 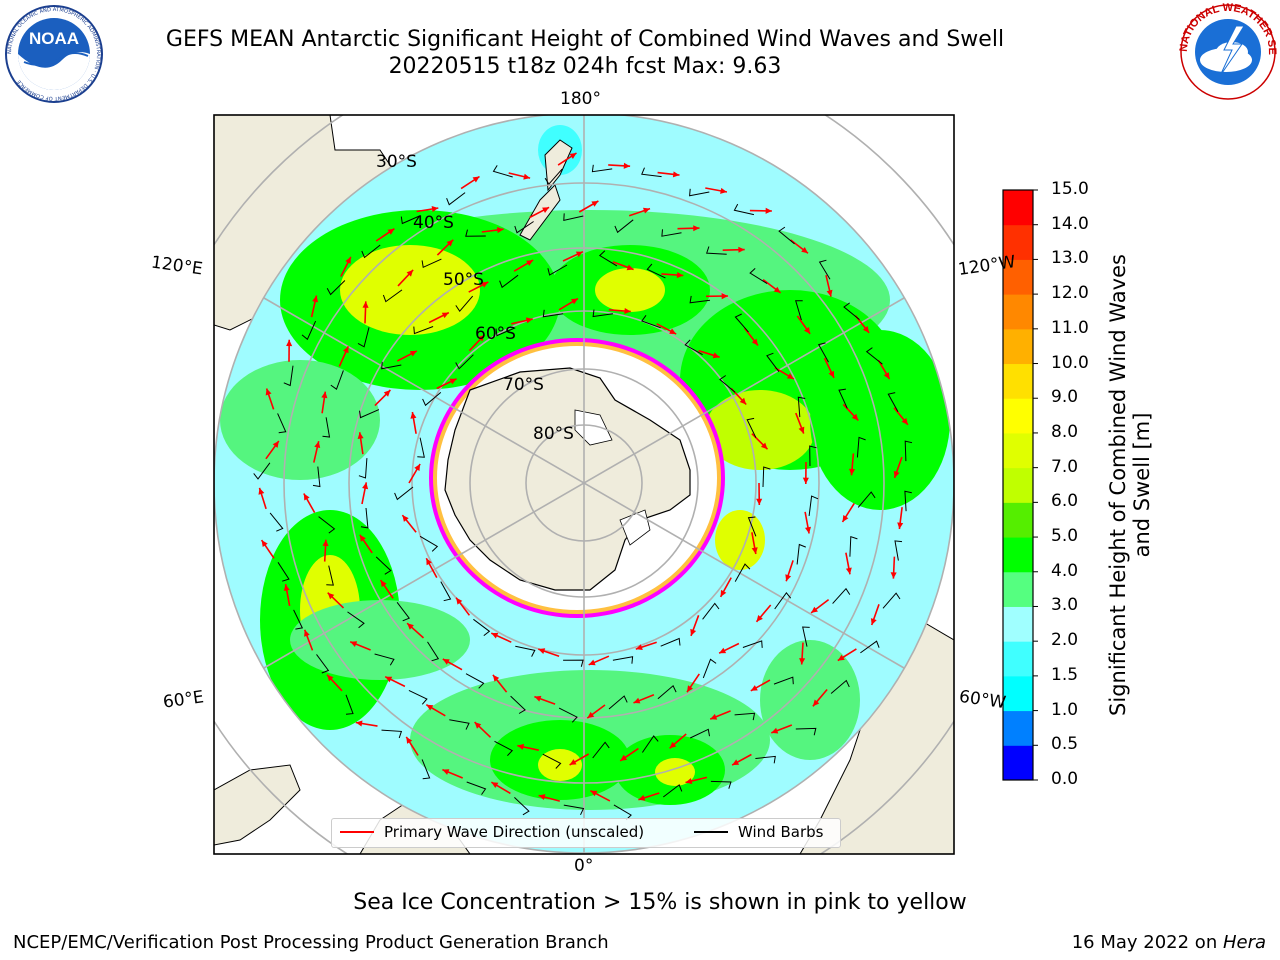 I want to click on lat-label-30s: 30°S, so click(x=396, y=162).